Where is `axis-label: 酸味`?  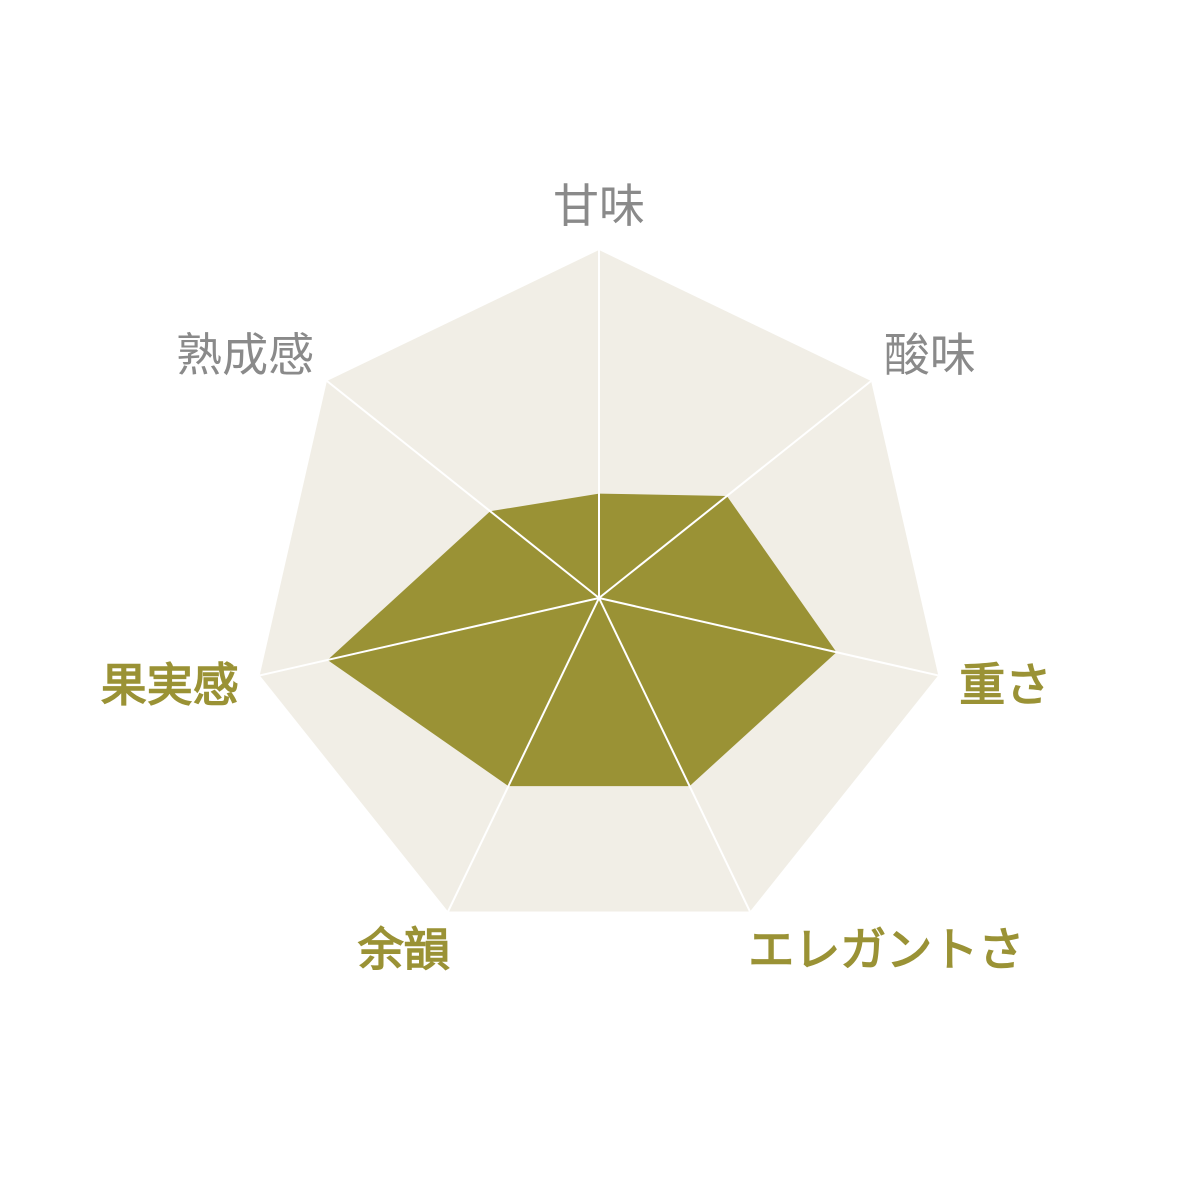 axis-label: 酸味 is located at coordinates (930, 355).